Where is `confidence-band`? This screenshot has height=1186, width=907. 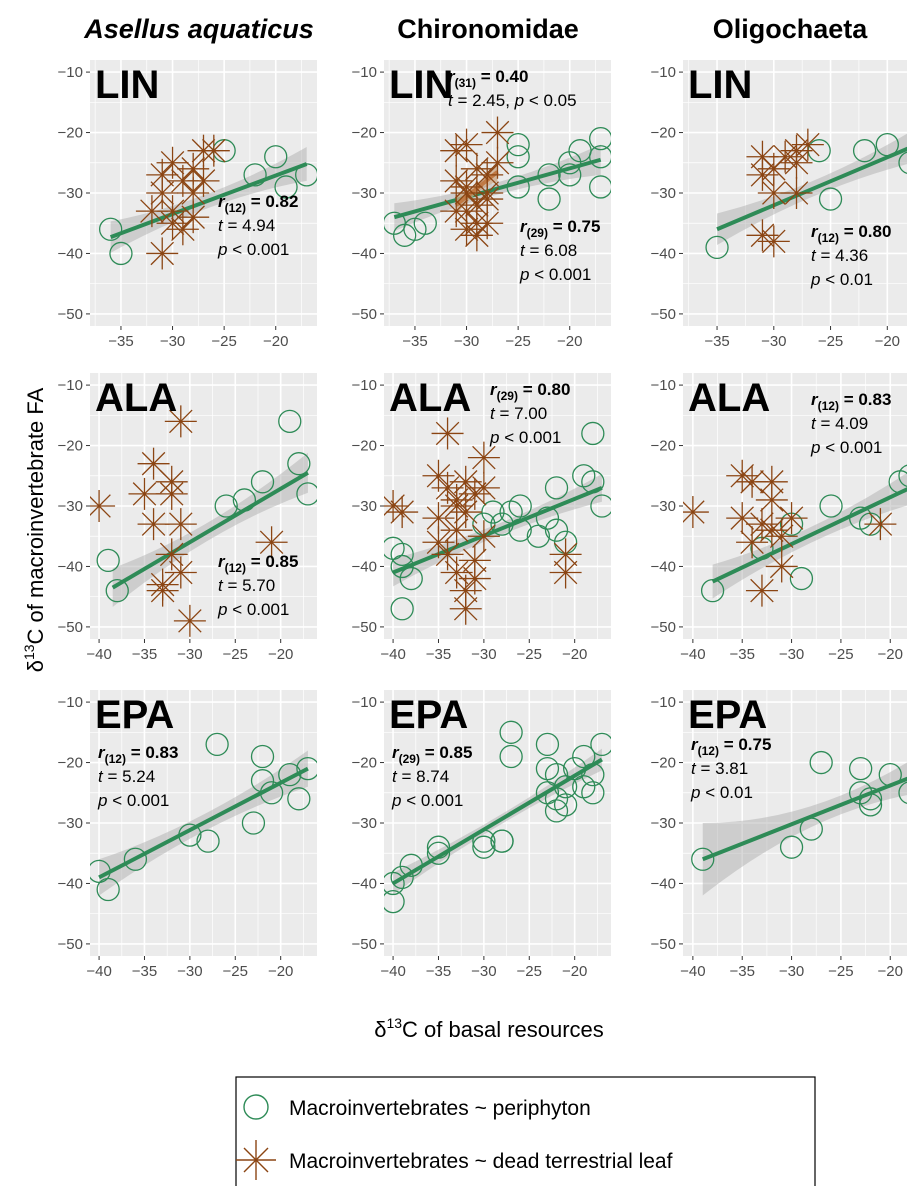 confidence-band is located at coordinates (804, 829).